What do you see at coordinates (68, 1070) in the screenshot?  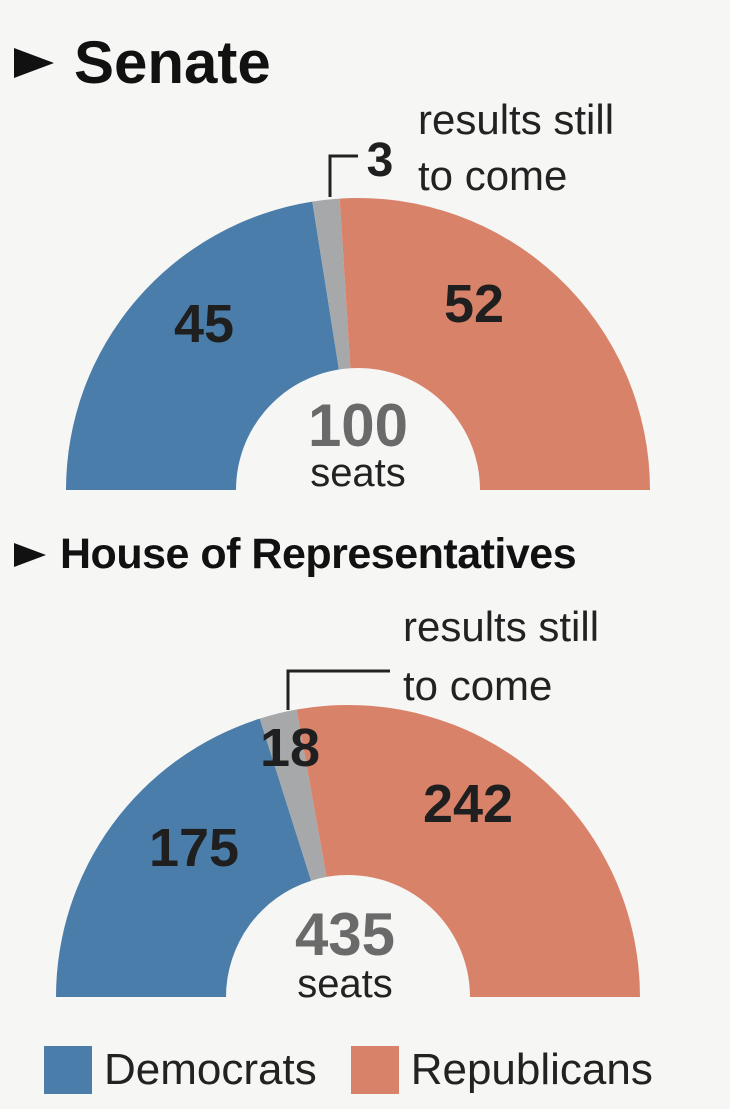 I see `democrats-swatch` at bounding box center [68, 1070].